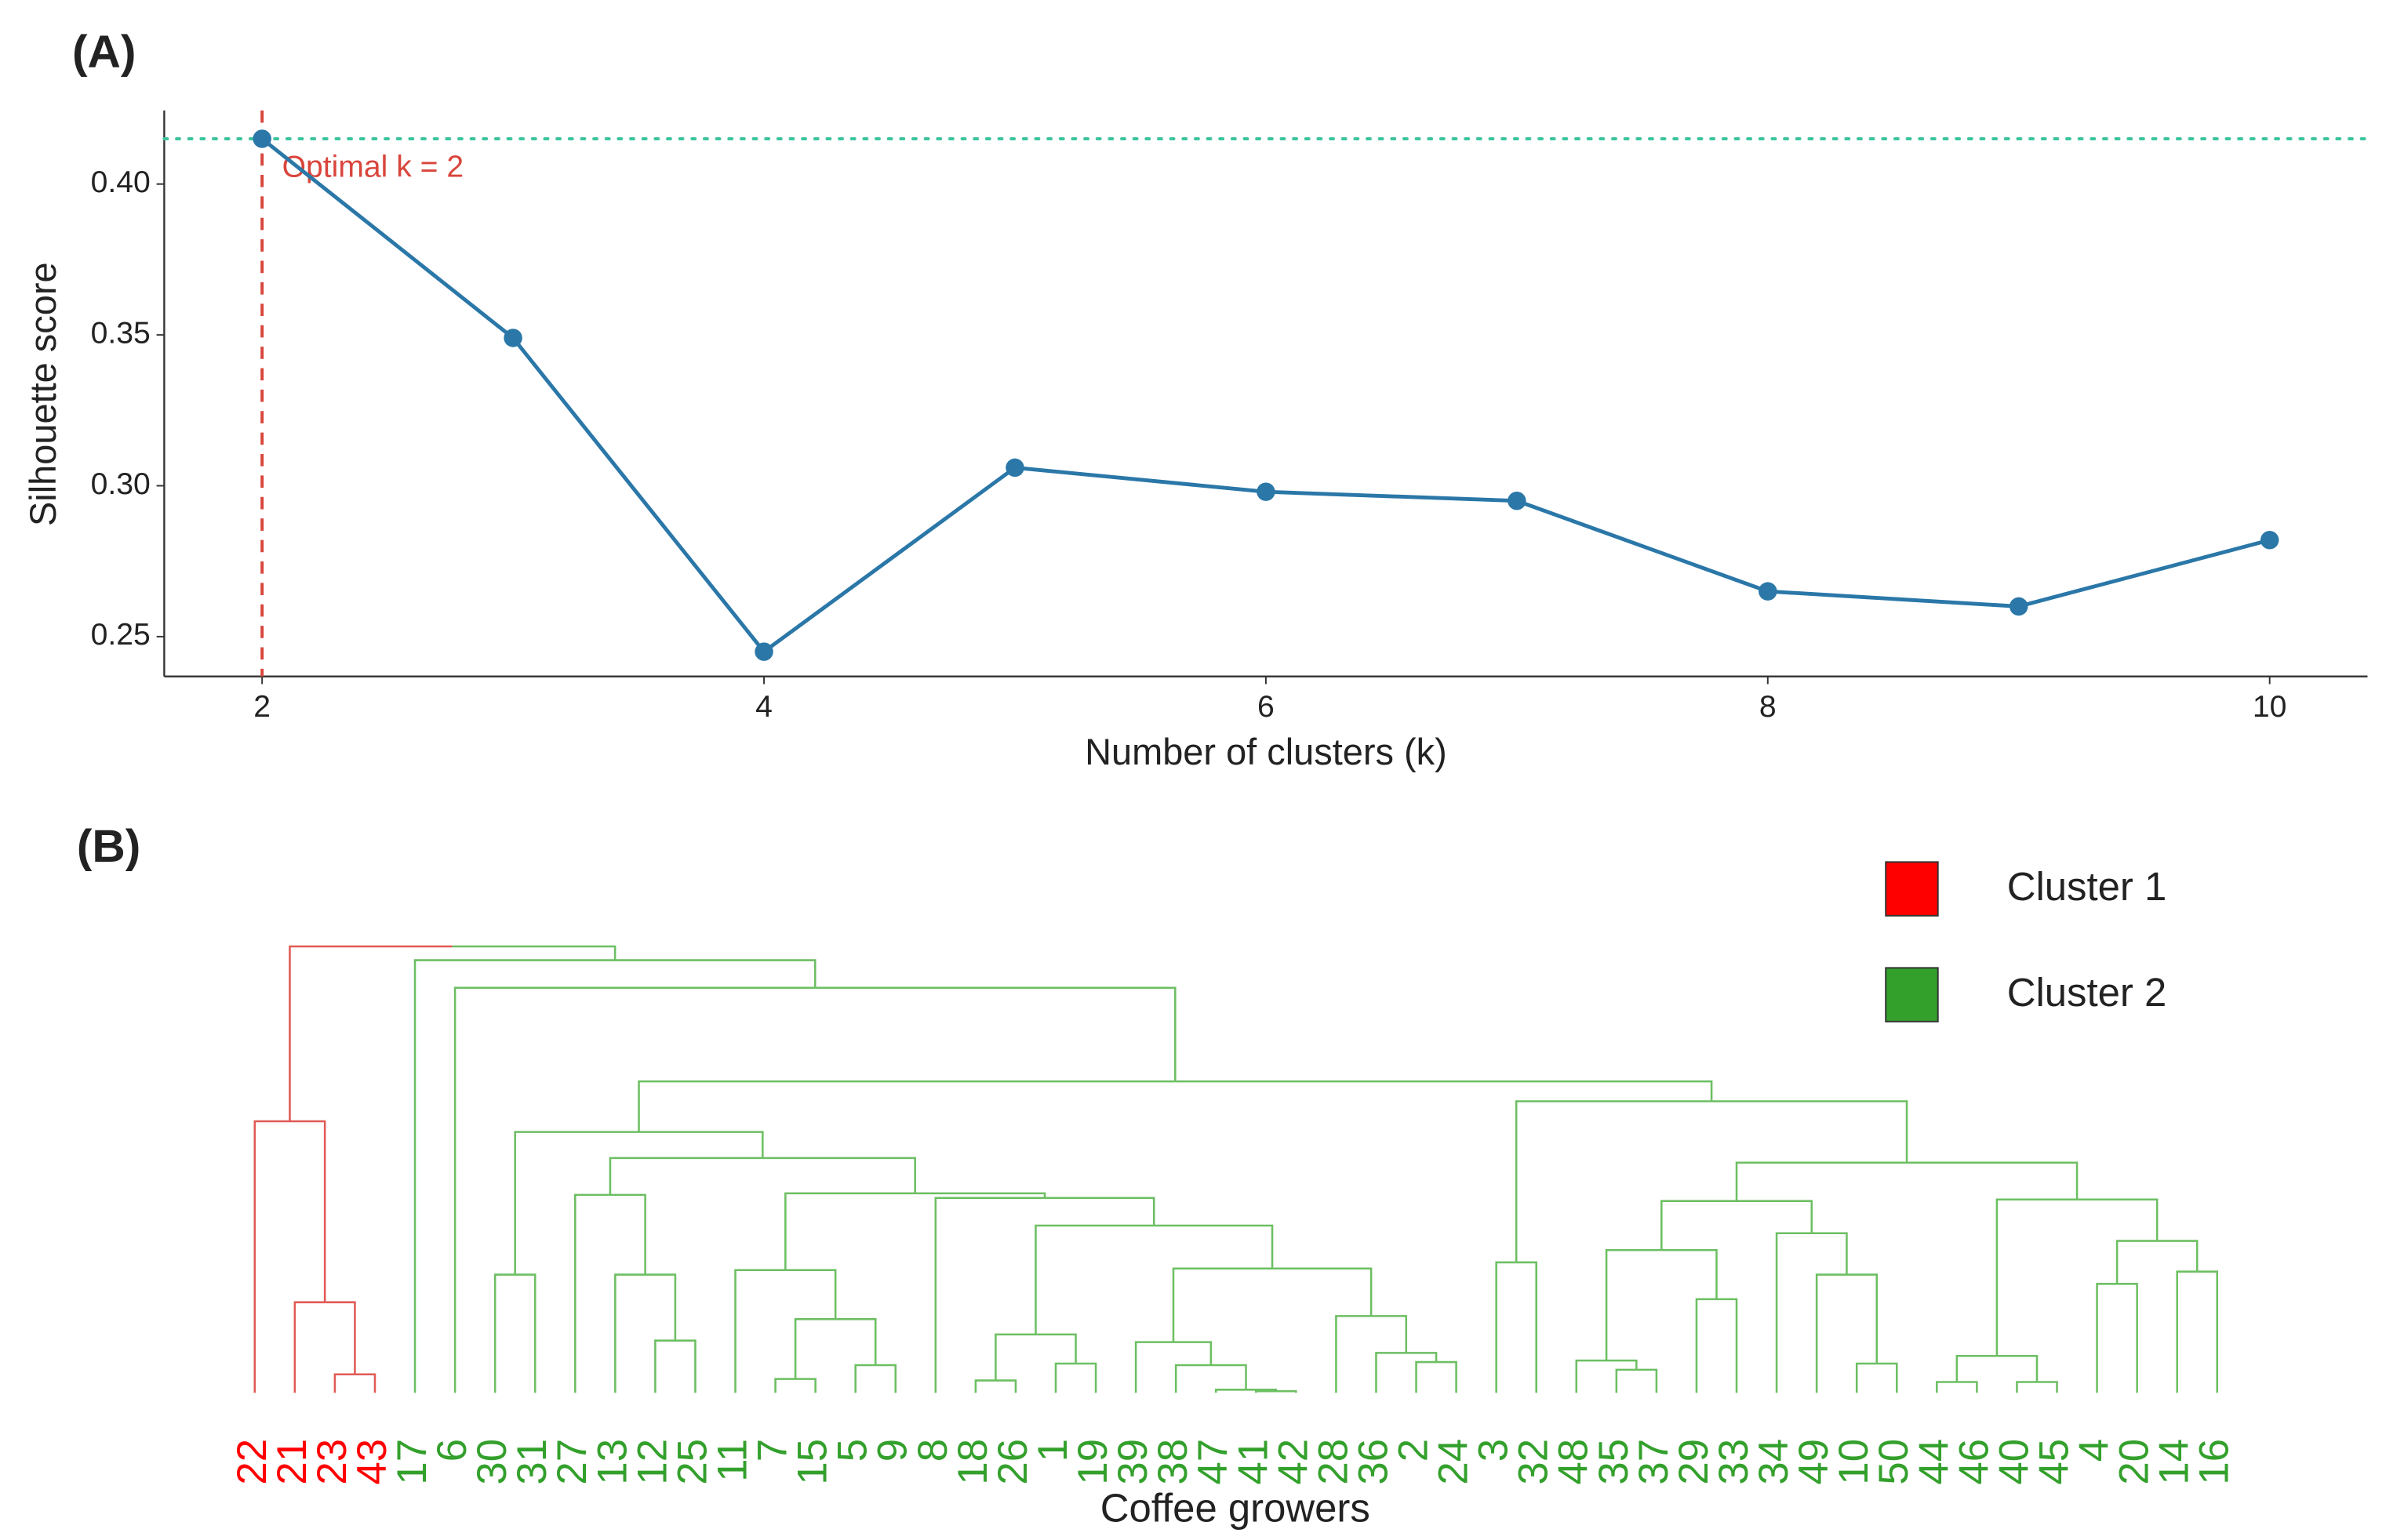  Describe the element at coordinates (262, 707) in the screenshot. I see `x-tick-label: 2` at that location.